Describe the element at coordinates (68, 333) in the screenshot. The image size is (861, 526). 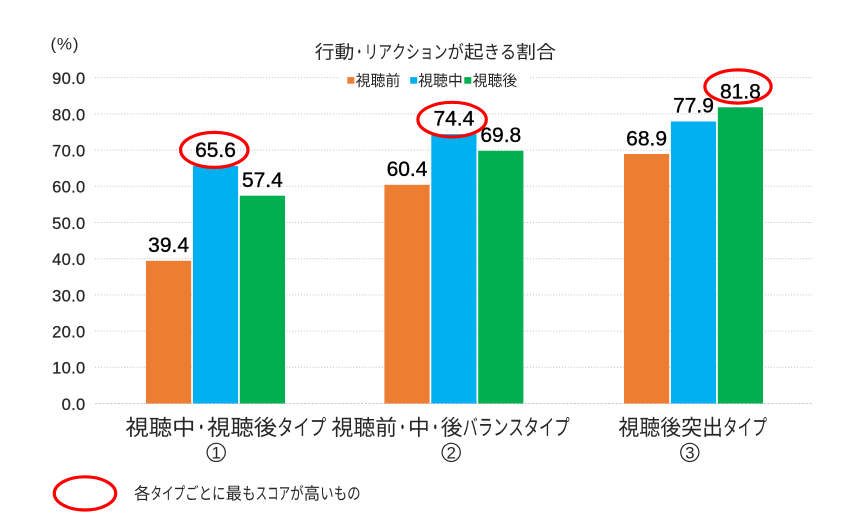
I see `svg-text: 20.0` at that location.